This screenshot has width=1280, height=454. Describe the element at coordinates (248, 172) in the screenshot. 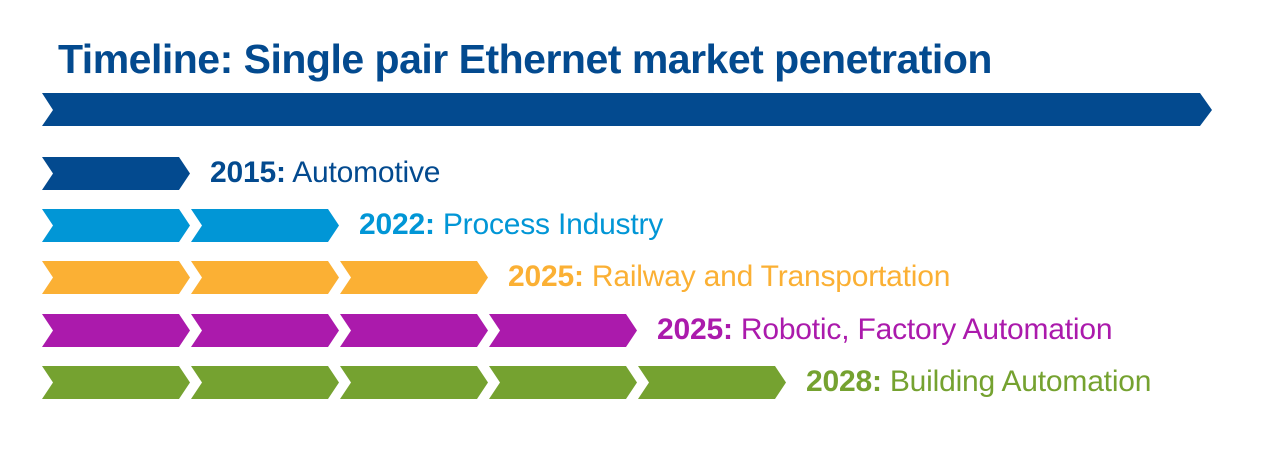

I see `milestone-year: 2015:` at that location.